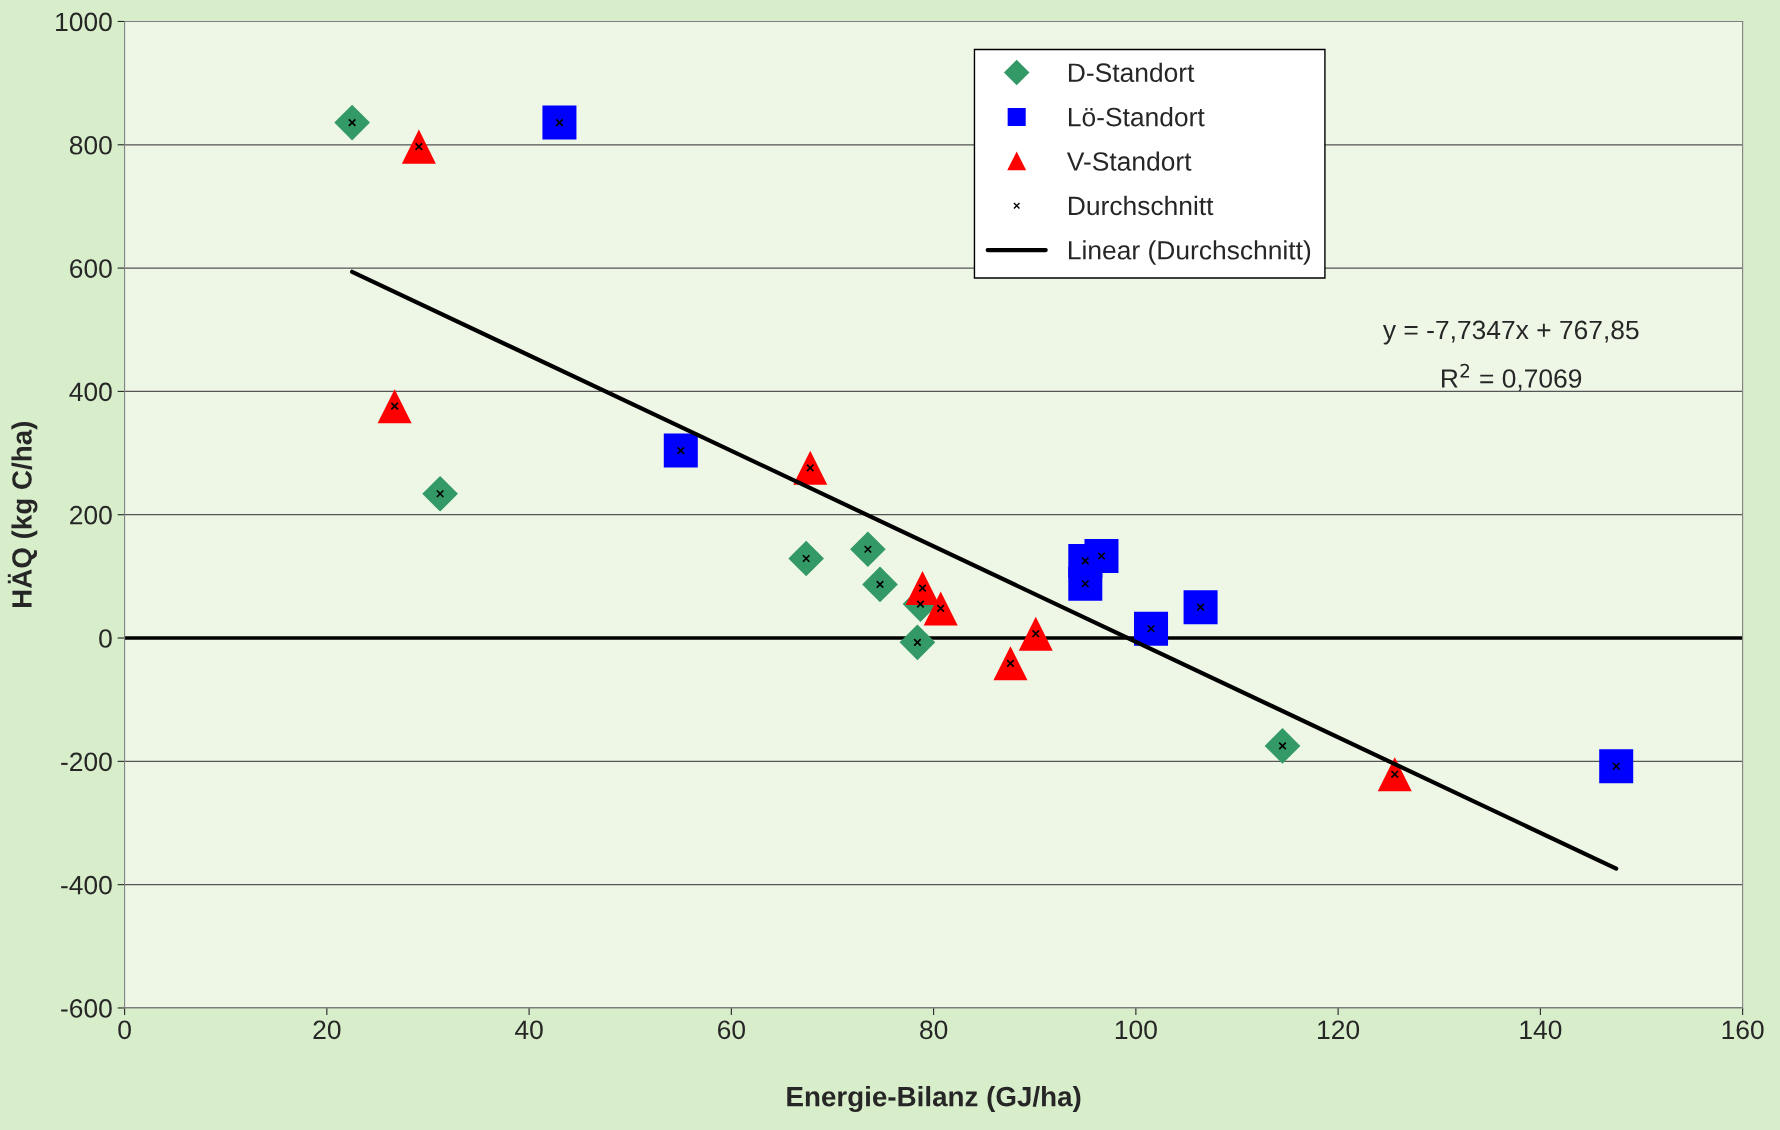 This screenshot has height=1130, width=1780. Describe the element at coordinates (1131, 72) in the screenshot. I see `legend-label: D-Standort` at that location.